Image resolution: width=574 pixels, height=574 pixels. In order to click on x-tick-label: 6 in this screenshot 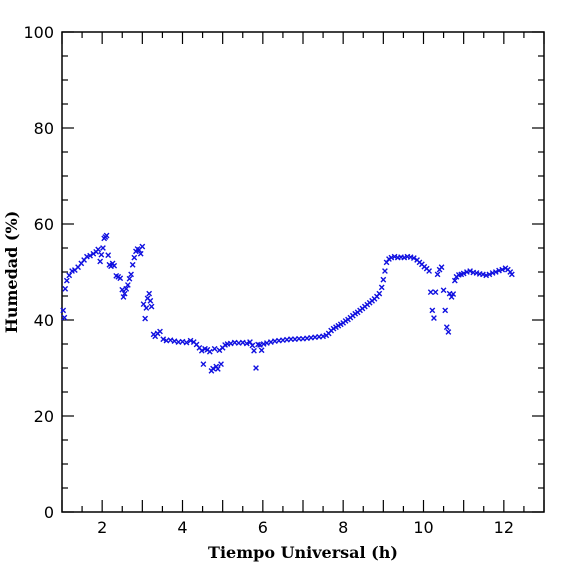, I will do `click(263, 527)`.